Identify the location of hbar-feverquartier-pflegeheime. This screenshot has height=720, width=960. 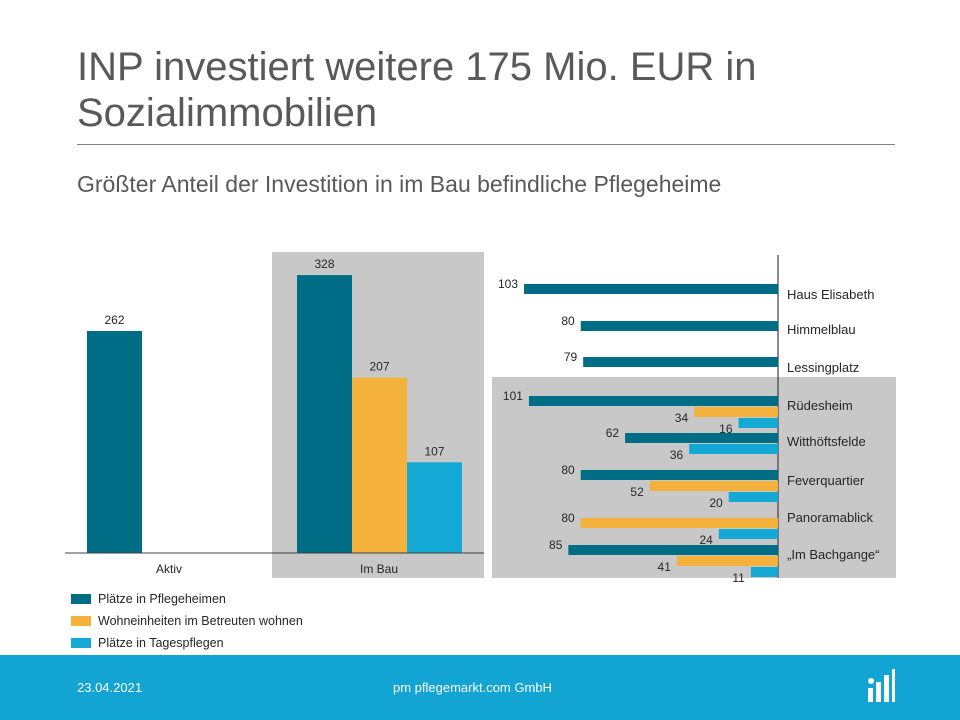
(679, 475).